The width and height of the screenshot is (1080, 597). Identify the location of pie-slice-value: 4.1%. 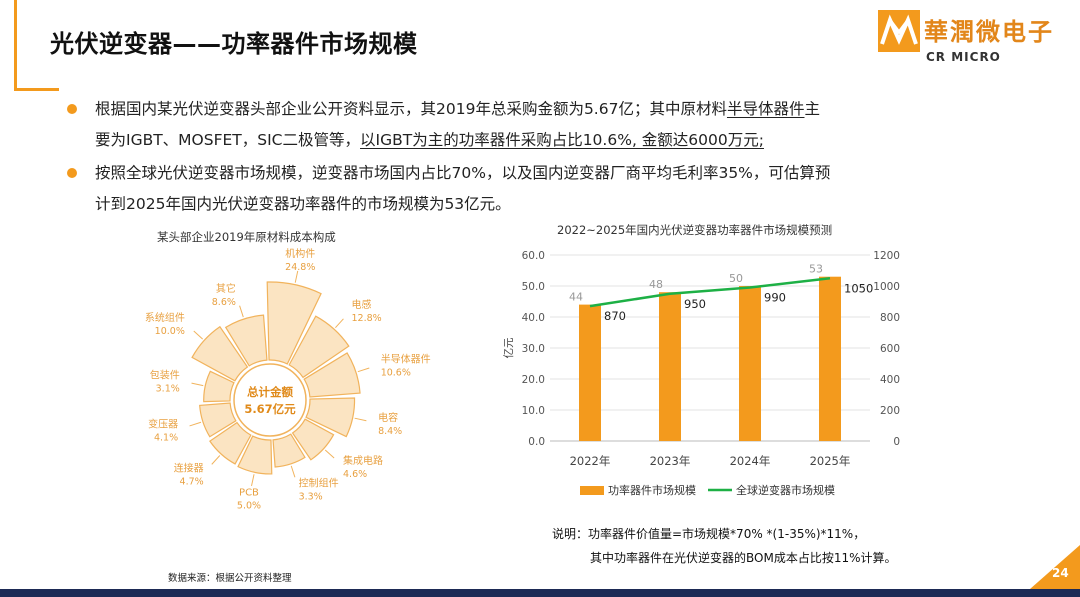
(166, 438).